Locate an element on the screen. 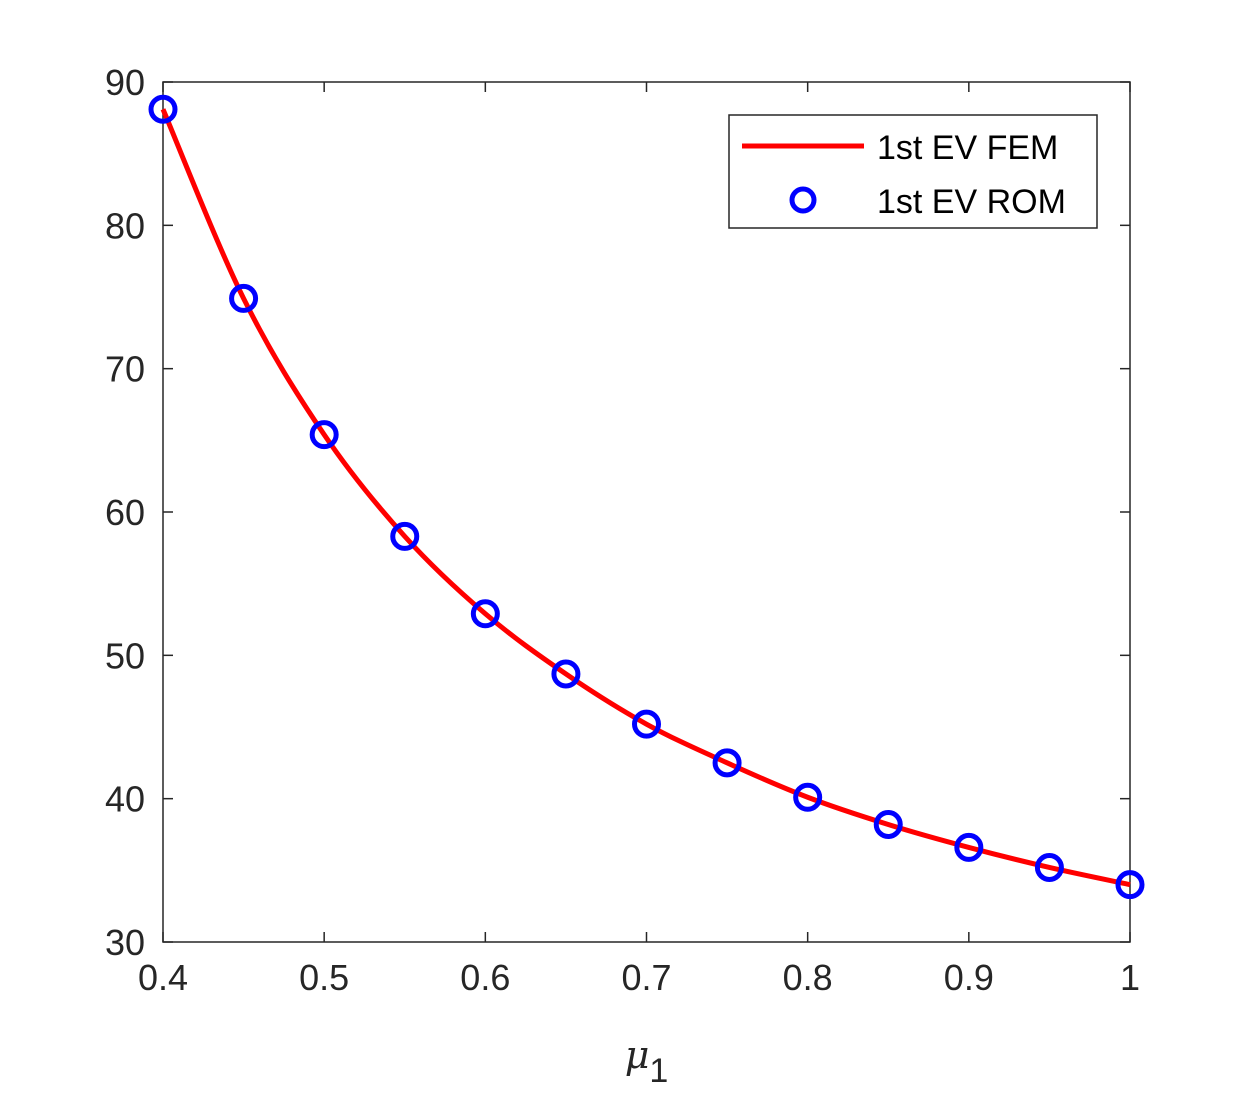  y-tick-label: 30 is located at coordinates (125, 942).